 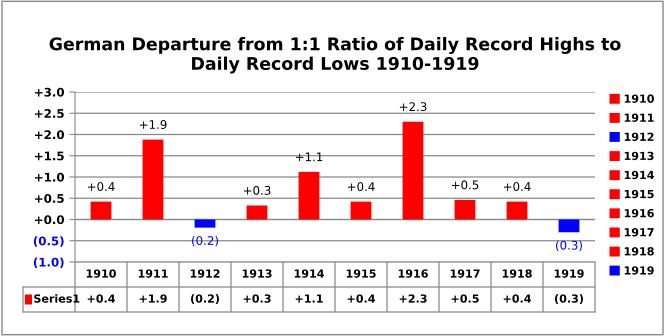 I want to click on x-tick-label: 1913, so click(x=257, y=273).